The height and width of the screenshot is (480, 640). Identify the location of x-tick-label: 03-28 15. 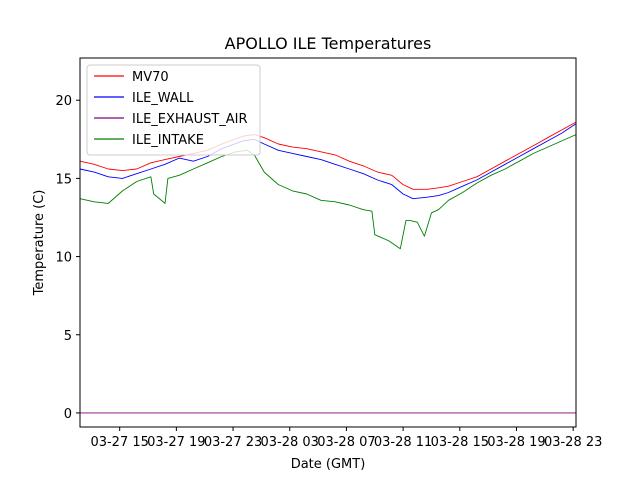
(460, 442).